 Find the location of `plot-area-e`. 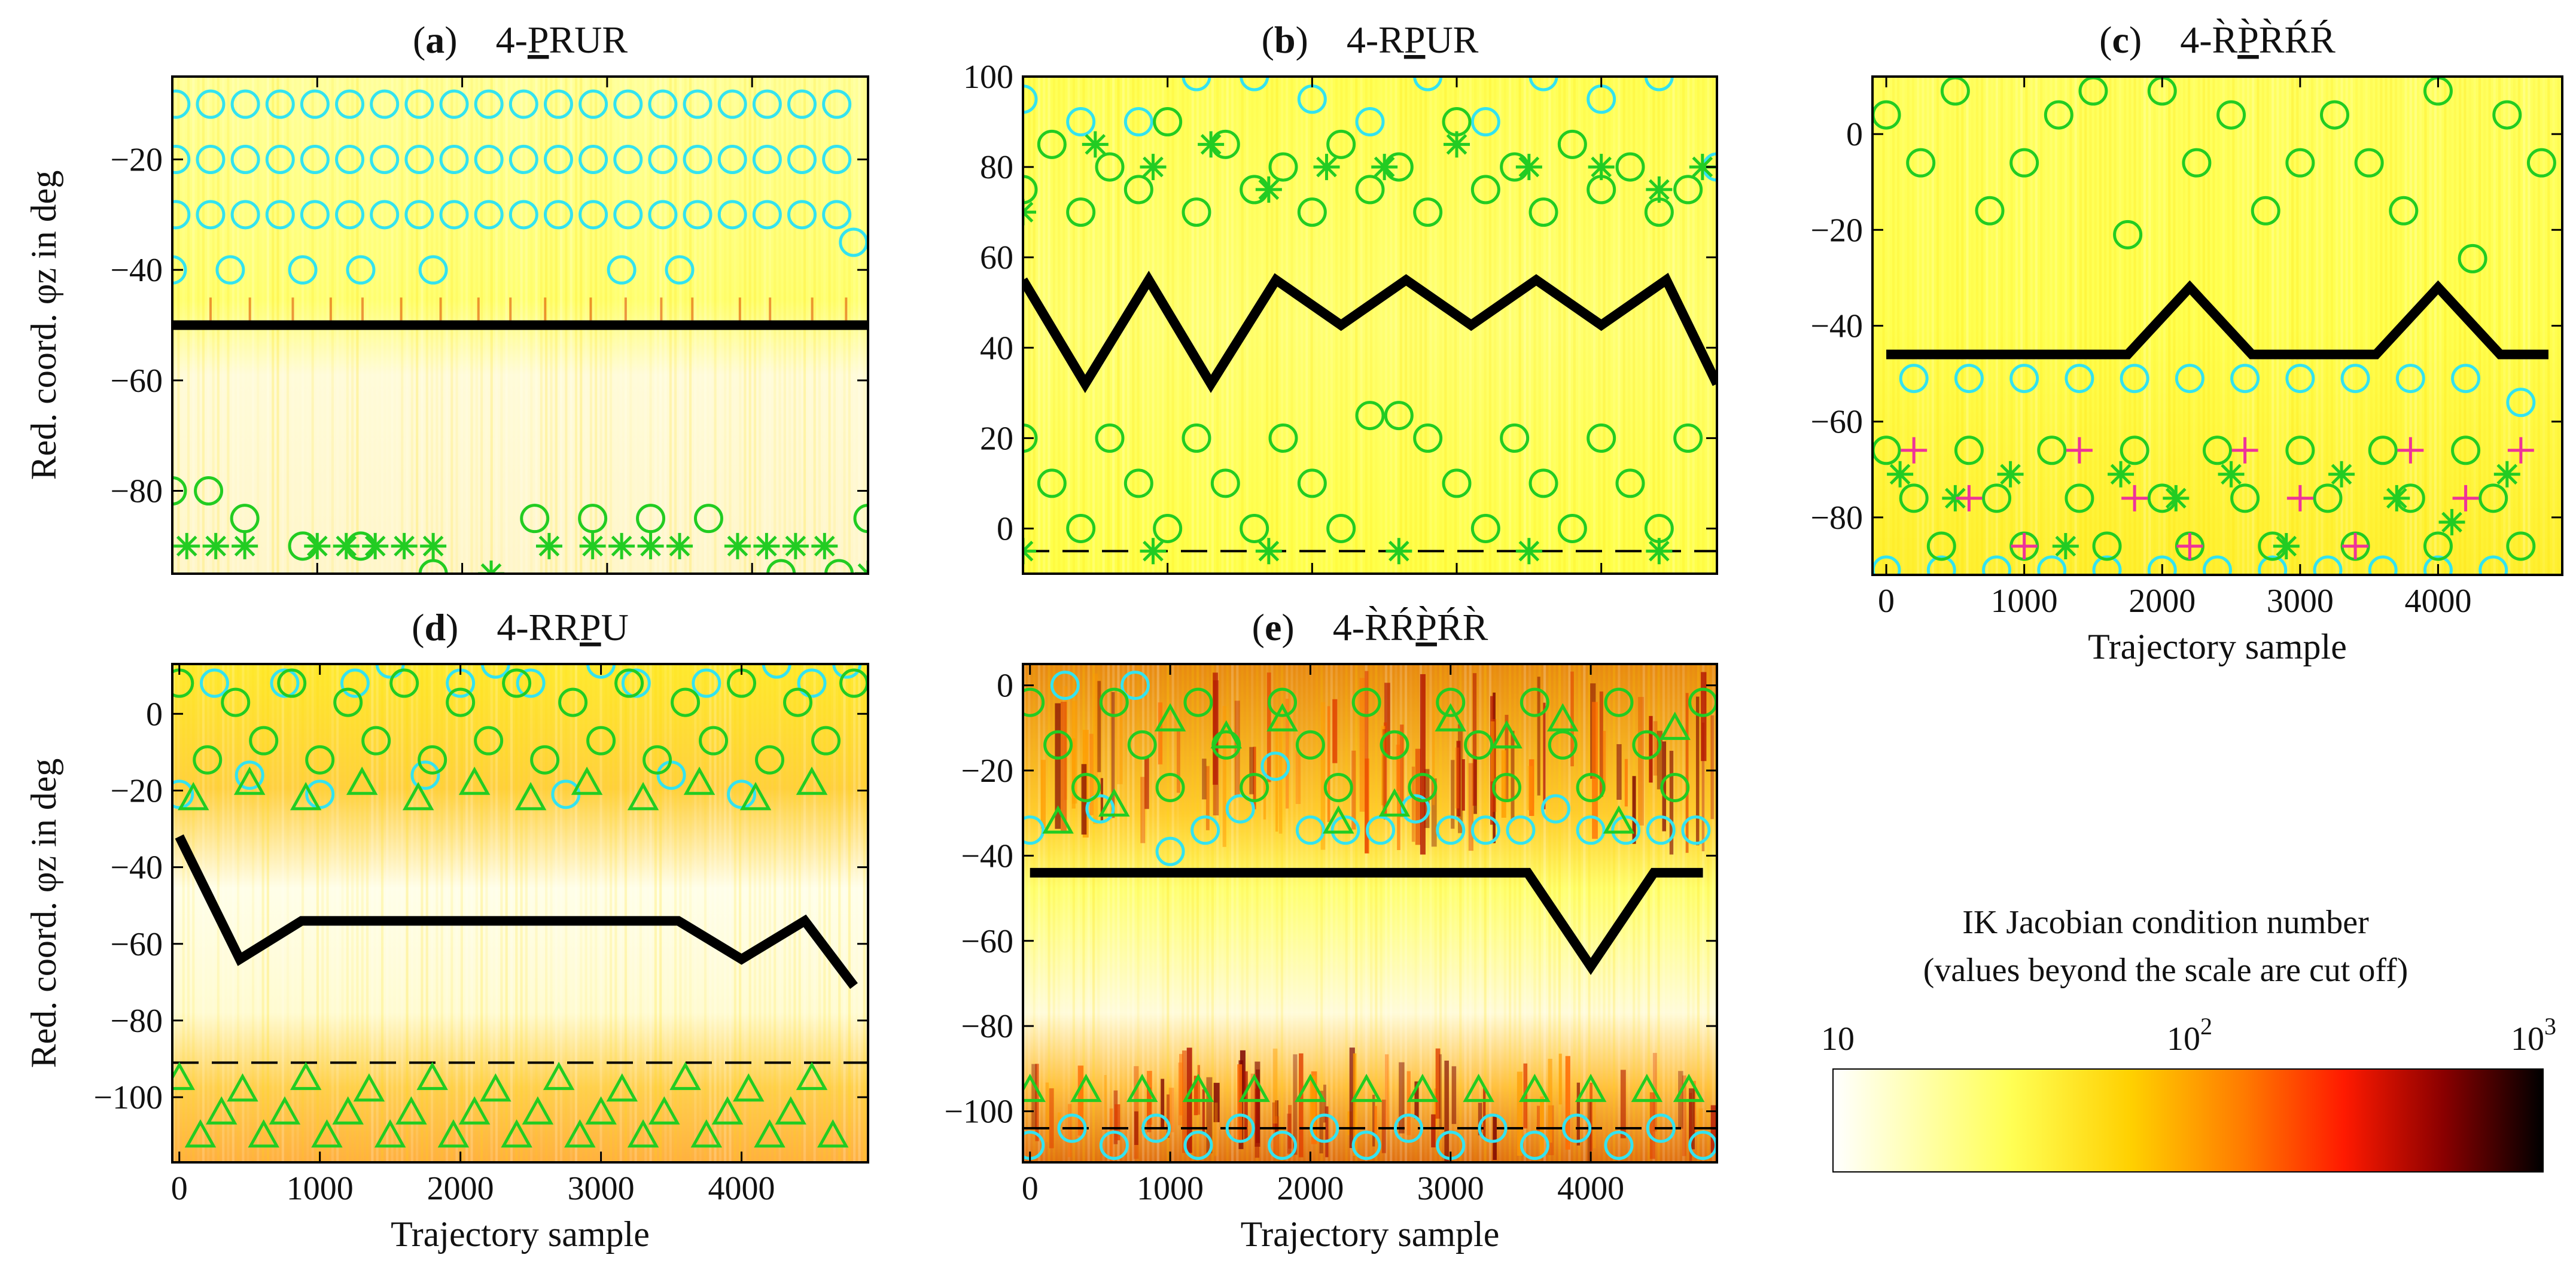

plot-area-e is located at coordinates (1370, 913).